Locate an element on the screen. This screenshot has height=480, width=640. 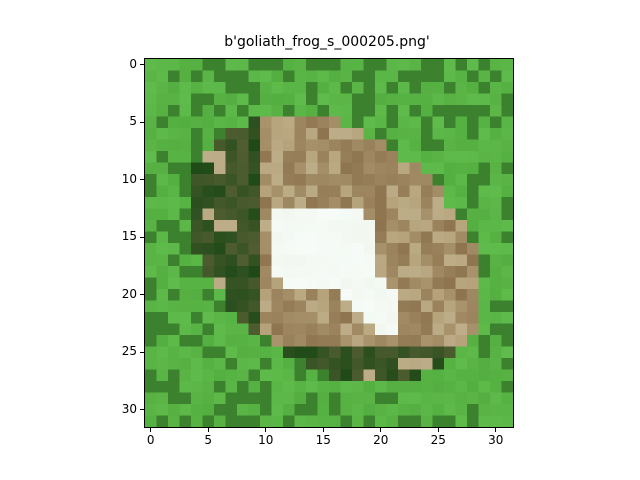
y-tick-mark is located at coordinates (142, 180).